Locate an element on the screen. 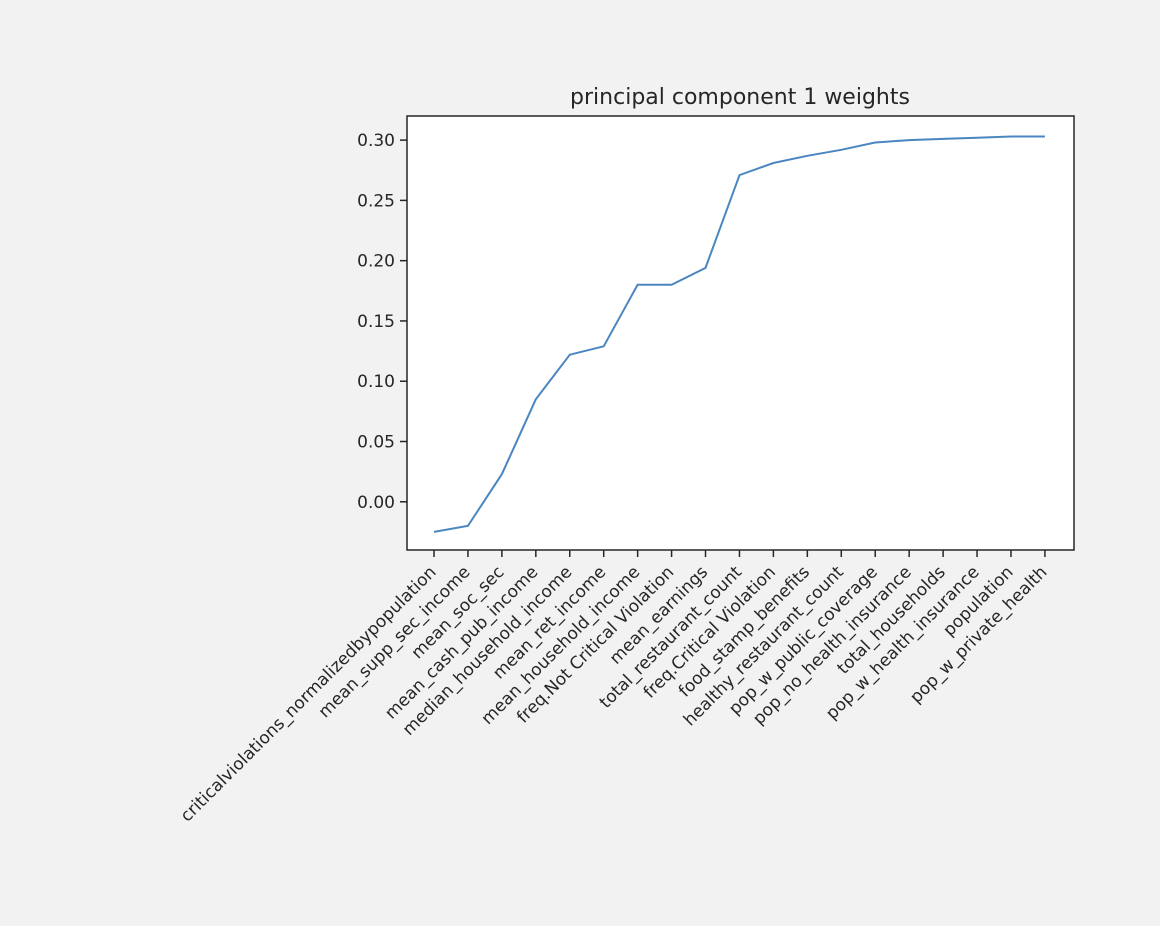 Image resolution: width=1160 pixels, height=926 pixels. y-tick-label: 0.20 is located at coordinates (376, 262).